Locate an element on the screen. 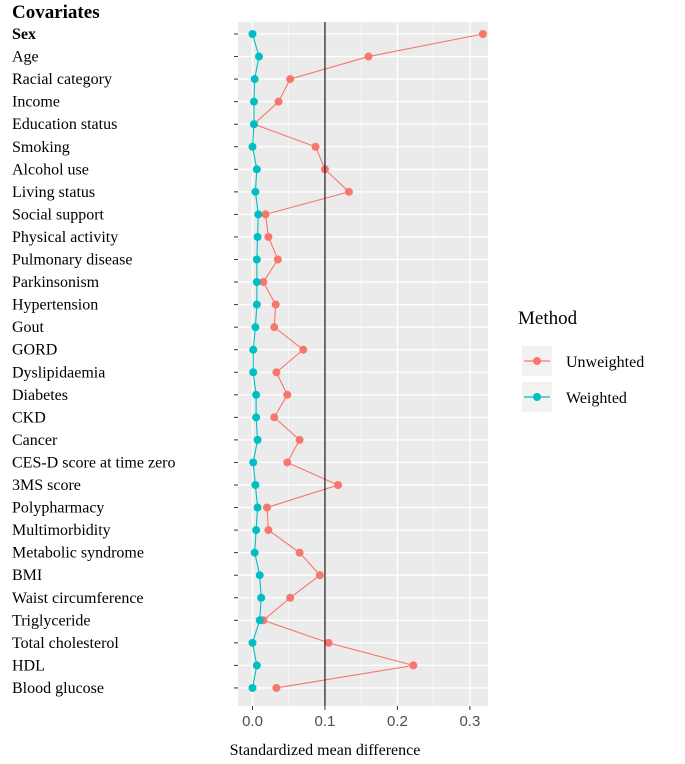 This screenshot has height=764, width=685. x-tick-label: 0.2 is located at coordinates (397, 721).